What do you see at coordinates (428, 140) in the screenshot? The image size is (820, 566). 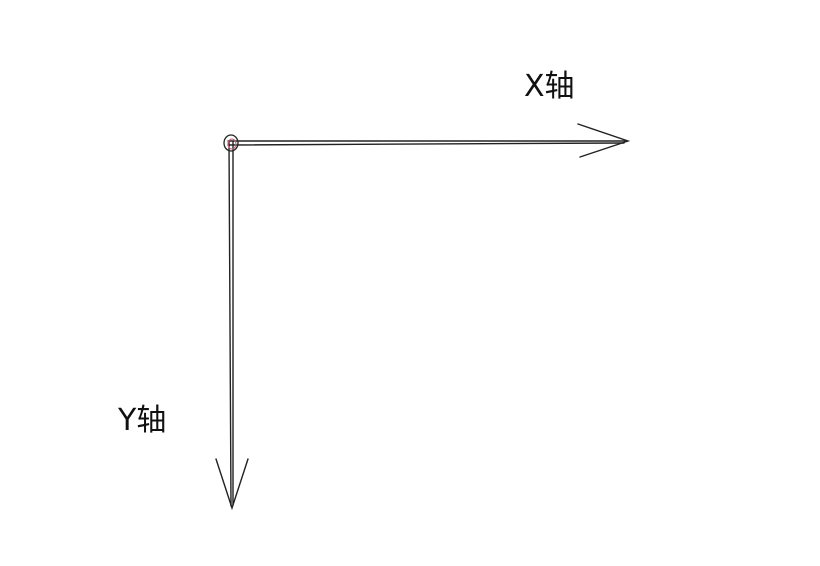 I see `x-axis` at bounding box center [428, 140].